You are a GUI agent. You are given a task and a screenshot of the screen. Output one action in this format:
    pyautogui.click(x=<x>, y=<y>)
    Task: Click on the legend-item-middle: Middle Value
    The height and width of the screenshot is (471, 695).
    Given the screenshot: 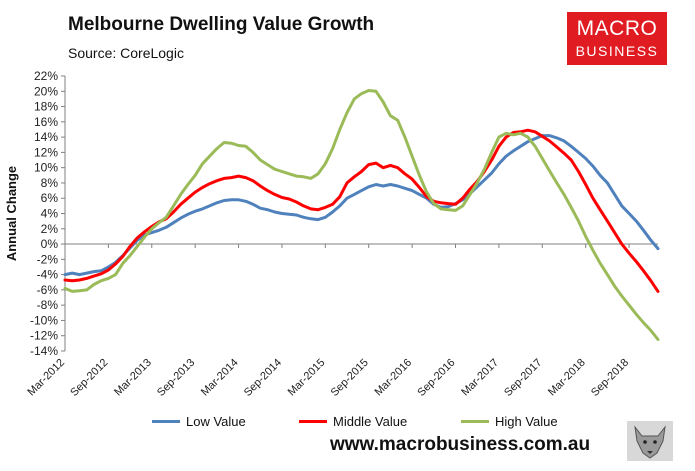 What is the action you would take?
    pyautogui.click(x=353, y=421)
    